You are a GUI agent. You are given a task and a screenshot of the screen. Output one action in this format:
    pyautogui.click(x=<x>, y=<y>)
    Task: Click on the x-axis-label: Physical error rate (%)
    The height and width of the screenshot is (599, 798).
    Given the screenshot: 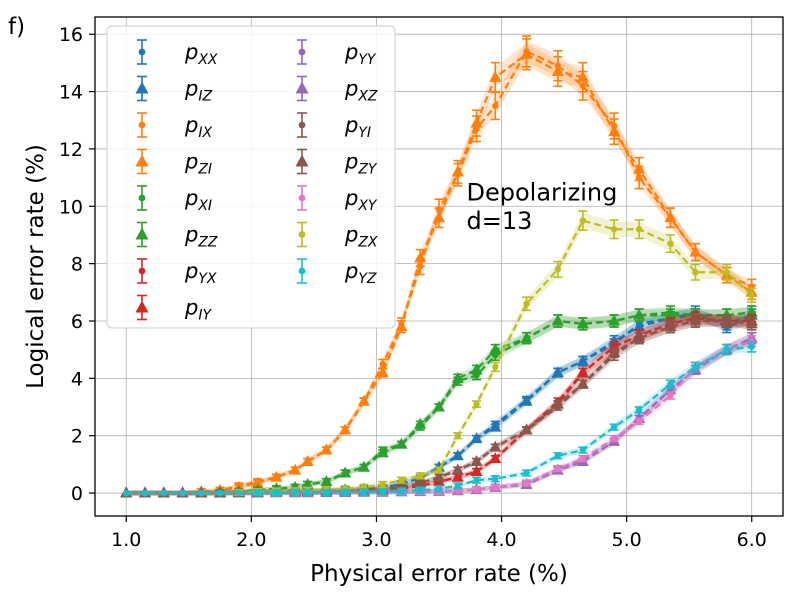 What is the action you would take?
    pyautogui.click(x=439, y=574)
    